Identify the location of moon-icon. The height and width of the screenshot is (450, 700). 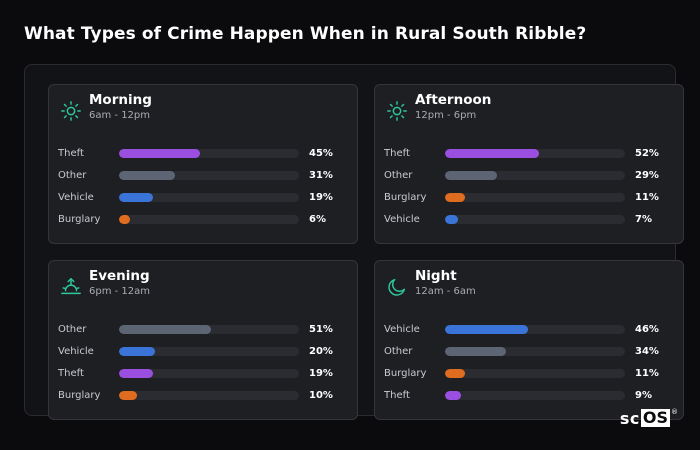
(397, 287).